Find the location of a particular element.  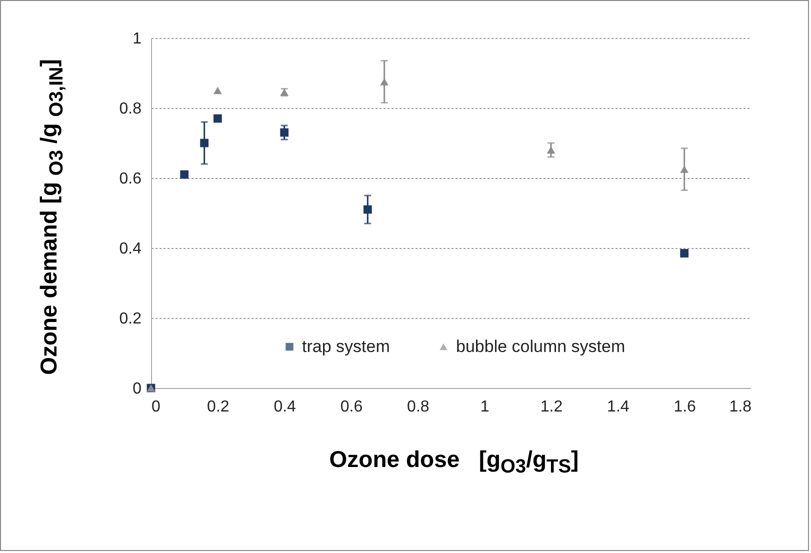

x-tick-label: 1 is located at coordinates (485, 407).